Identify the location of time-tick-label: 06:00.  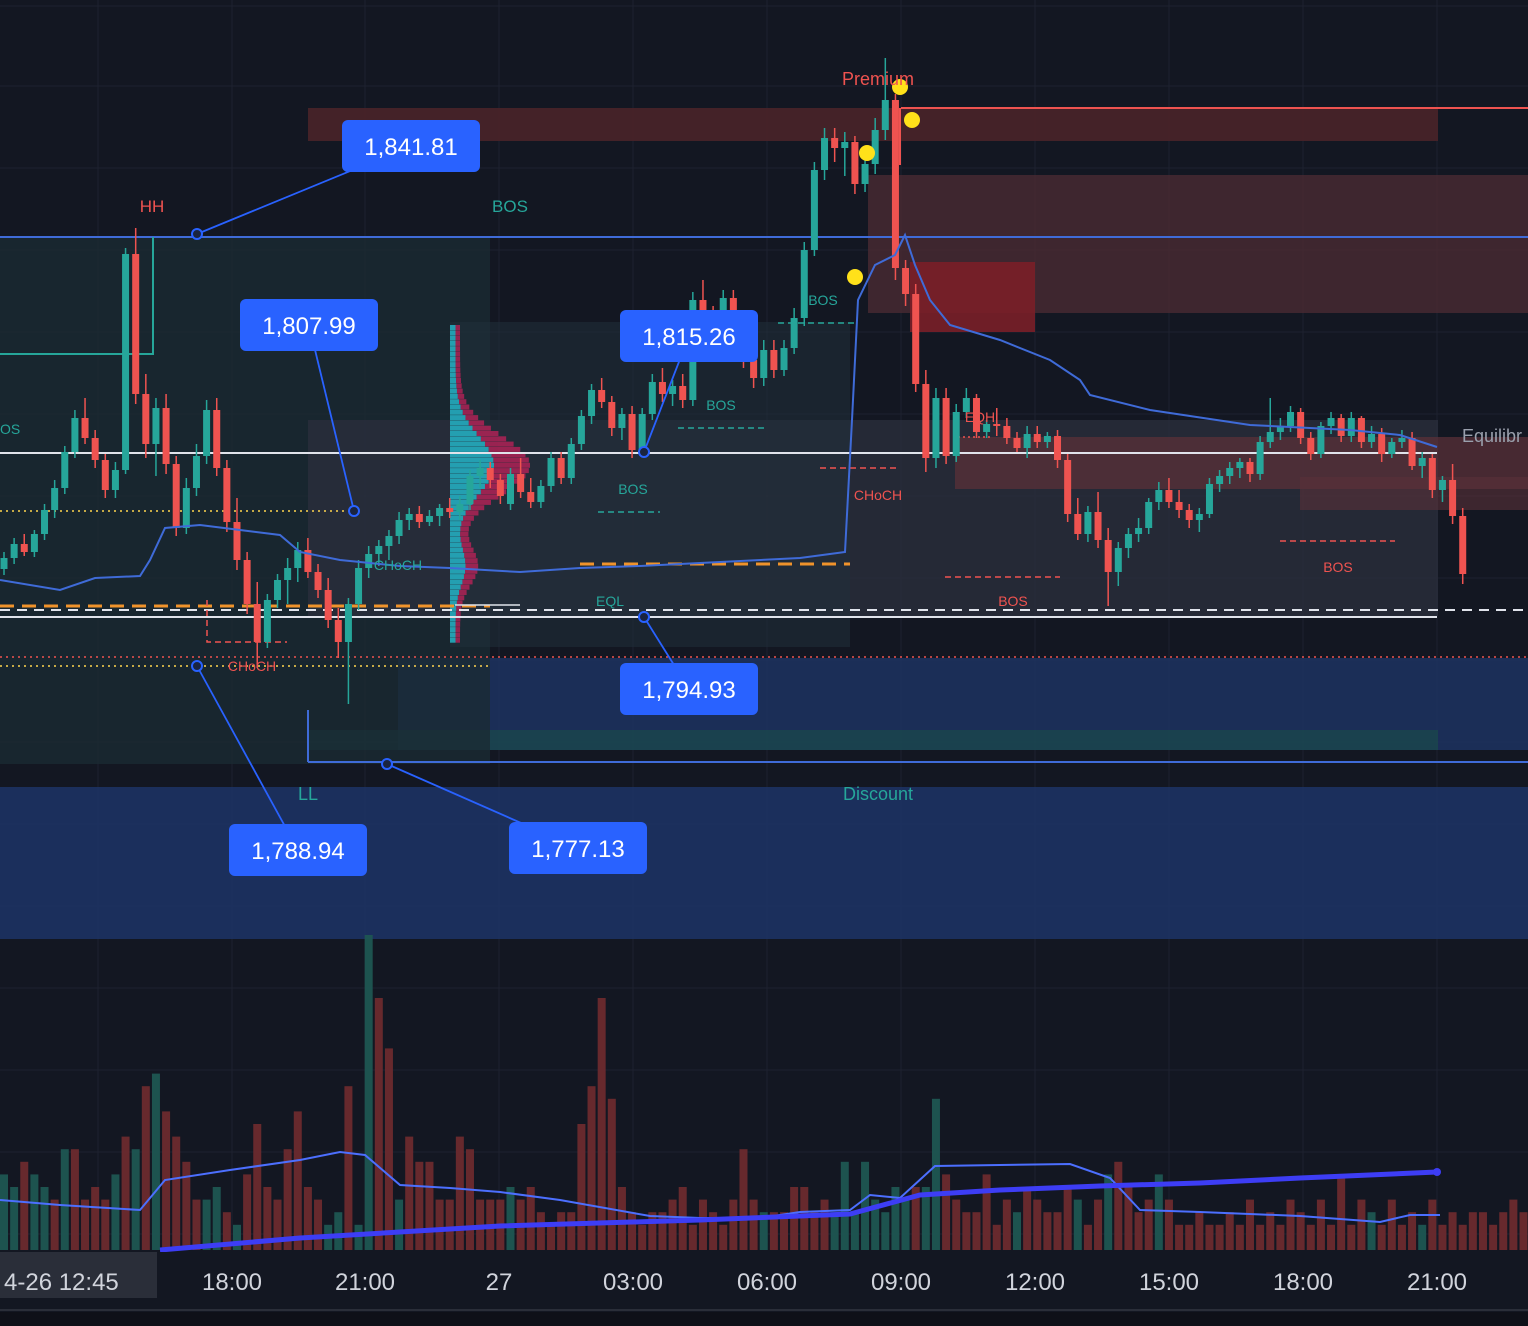
(767, 1282).